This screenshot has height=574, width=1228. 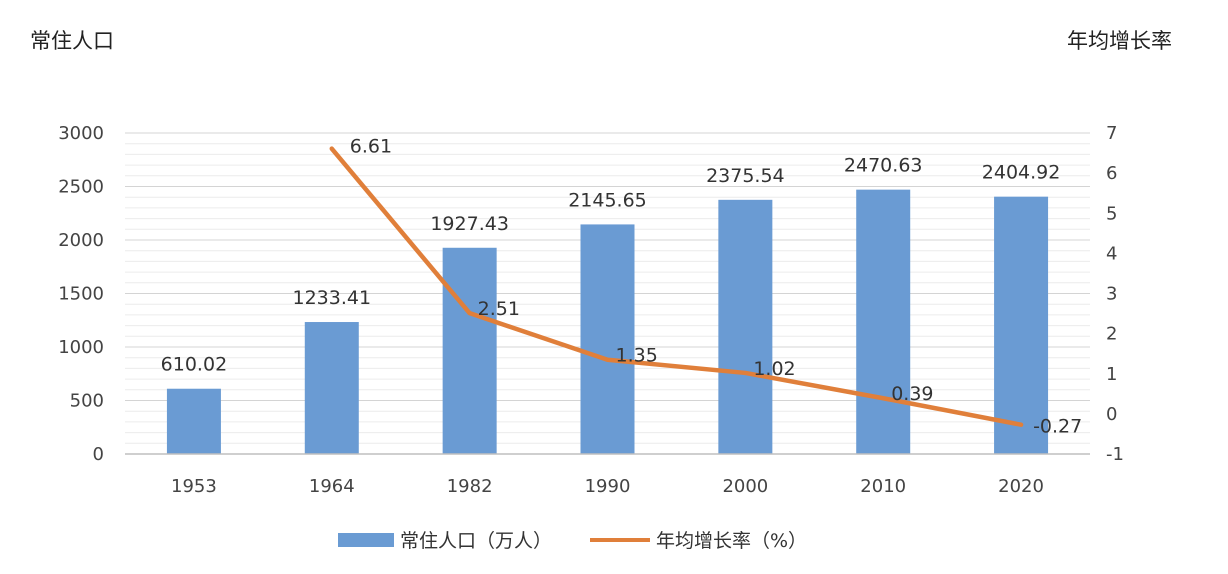 I want to click on x-tick-label: 2010, so click(x=883, y=486).